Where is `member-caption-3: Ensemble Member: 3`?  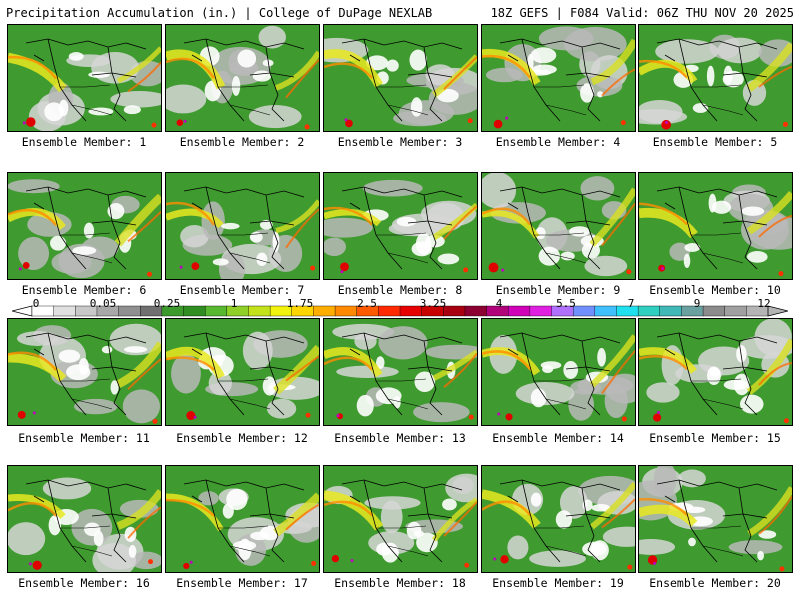
member-caption-3: Ensemble Member: 3 is located at coordinates (400, 142).